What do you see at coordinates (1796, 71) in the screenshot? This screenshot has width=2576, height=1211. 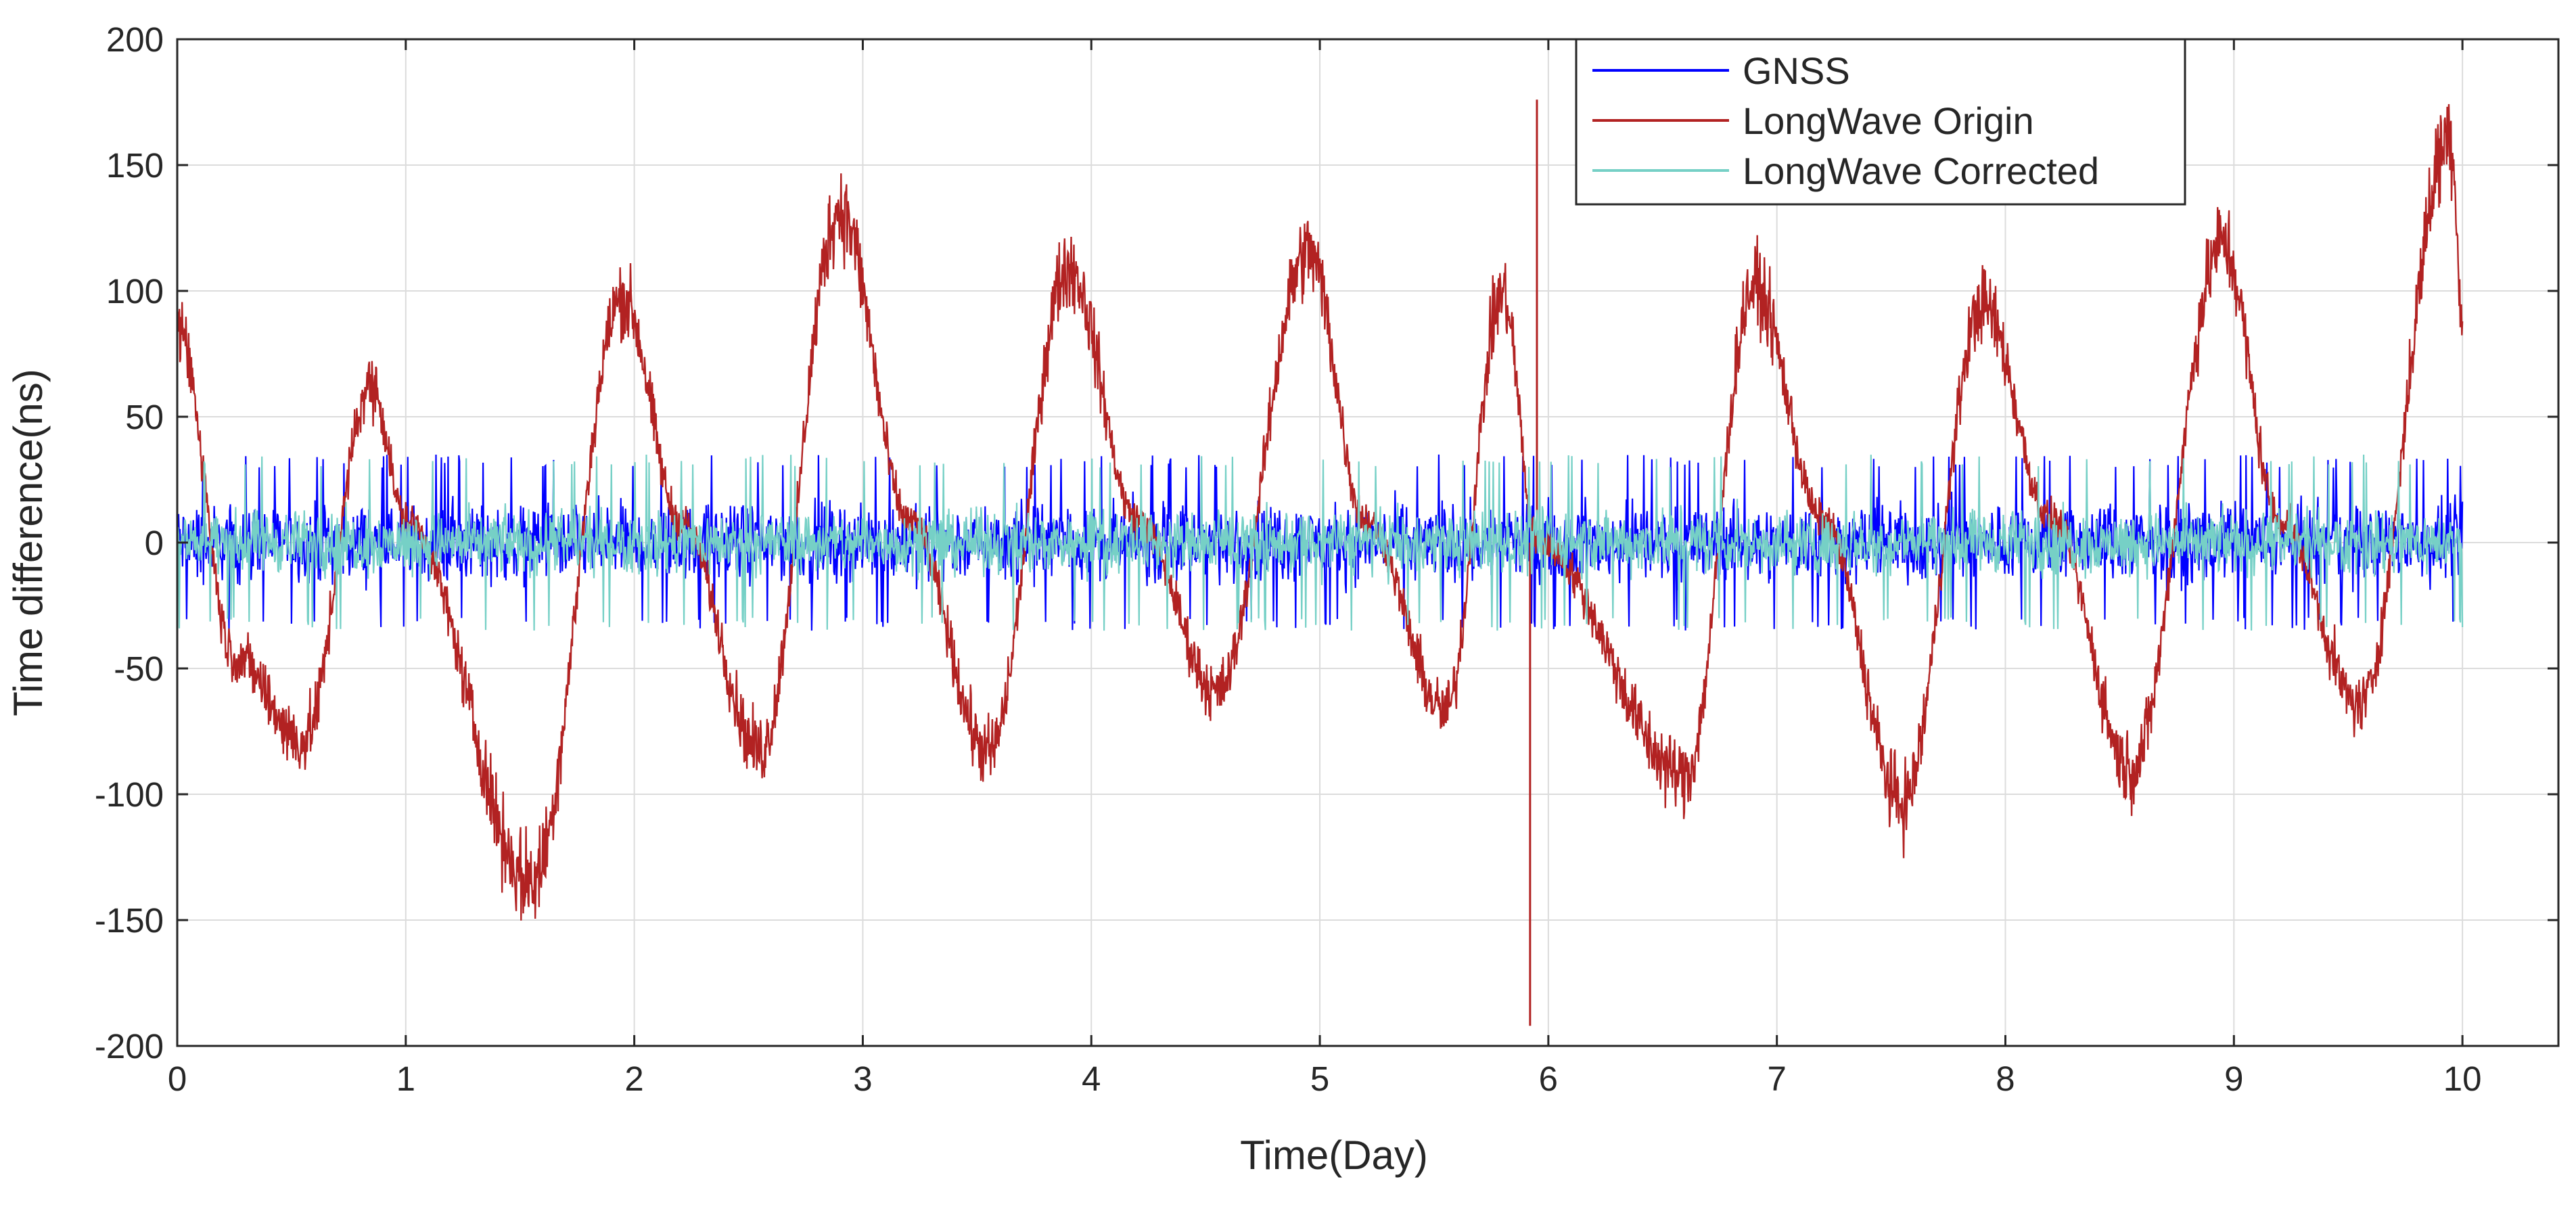 I see `legend-label-0: GNSS` at bounding box center [1796, 71].